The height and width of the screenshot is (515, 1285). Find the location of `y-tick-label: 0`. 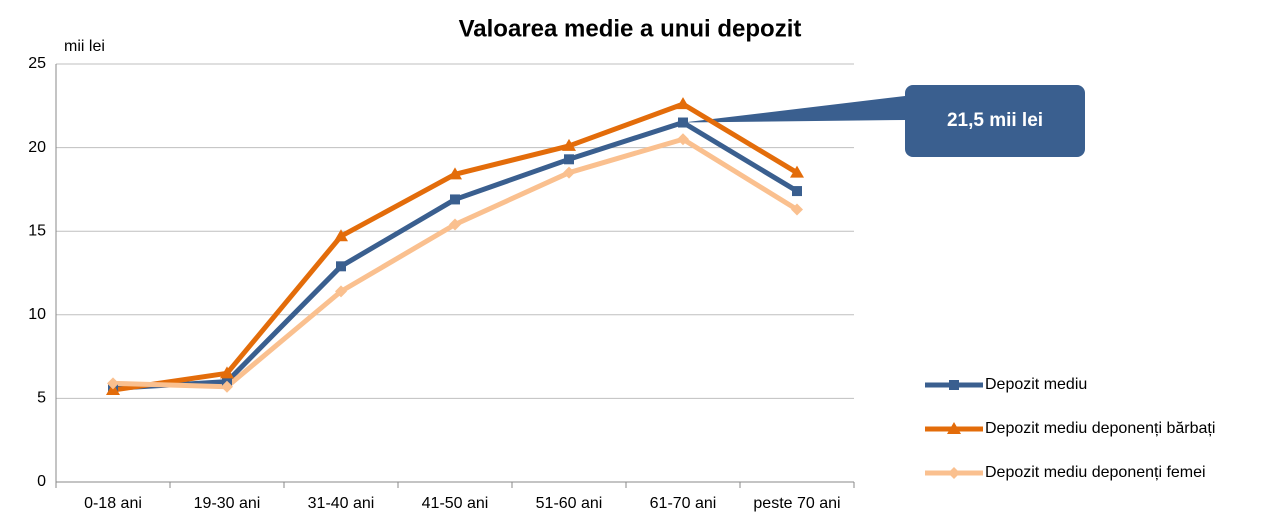

y-tick-label: 0 is located at coordinates (41, 481).